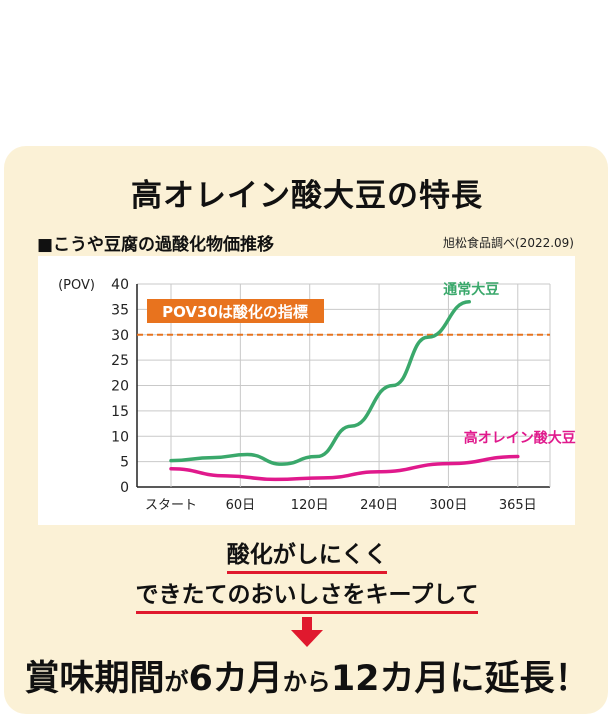  What do you see at coordinates (379, 505) in the screenshot?
I see `x-tick-label: 240日` at bounding box center [379, 505].